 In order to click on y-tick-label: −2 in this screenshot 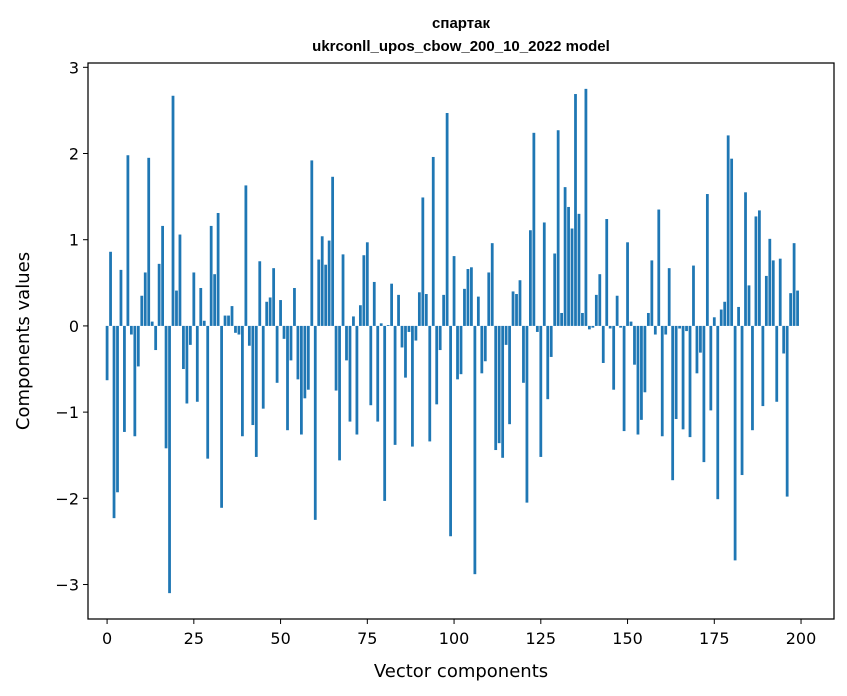, I will do `click(67, 498)`.